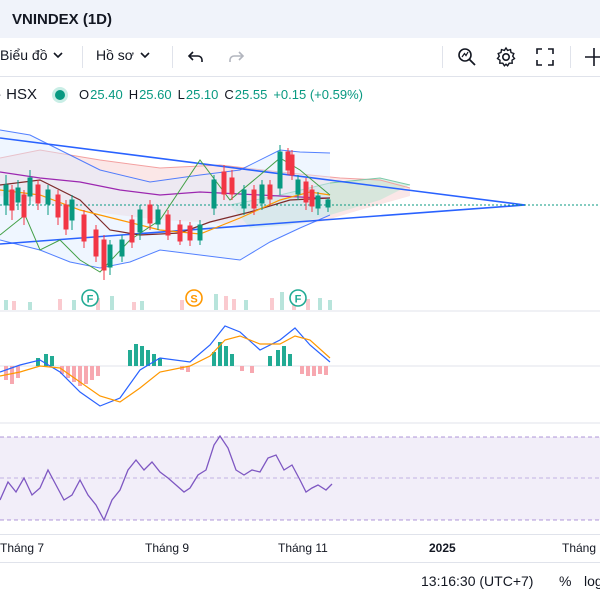 The width and height of the screenshot is (600, 601). I want to click on high-value: 25.60, so click(155, 94).